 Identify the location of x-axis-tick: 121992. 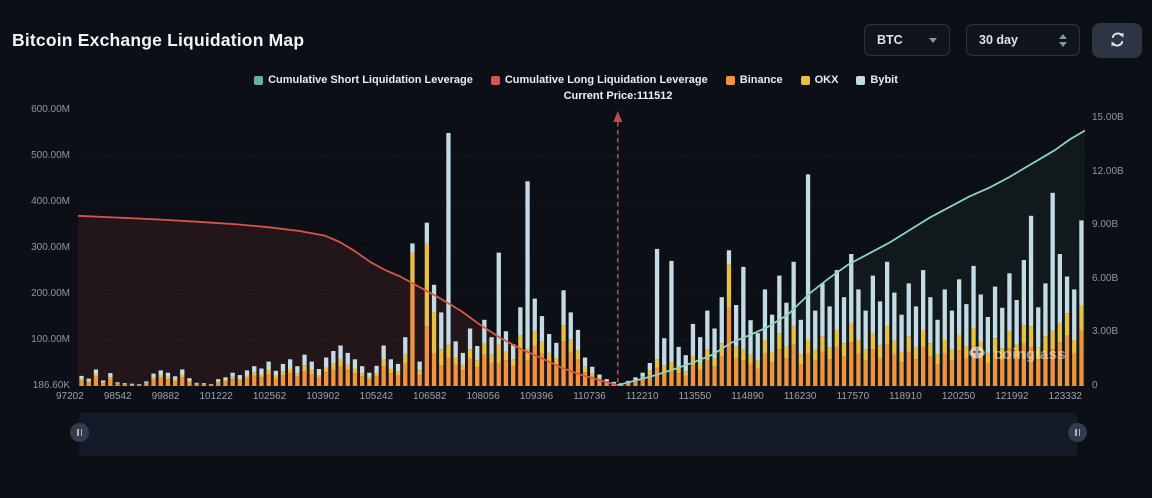
(1012, 396).